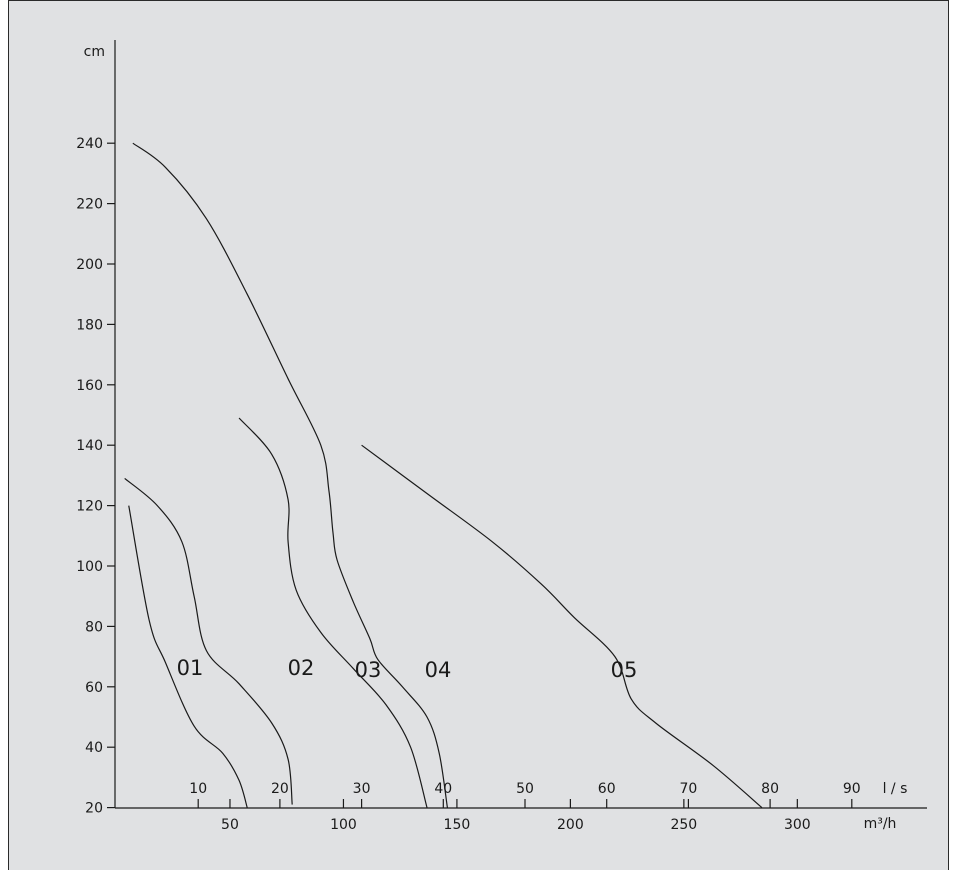  Describe the element at coordinates (94, 688) in the screenshot. I see `y-tick-label: 60` at that location.